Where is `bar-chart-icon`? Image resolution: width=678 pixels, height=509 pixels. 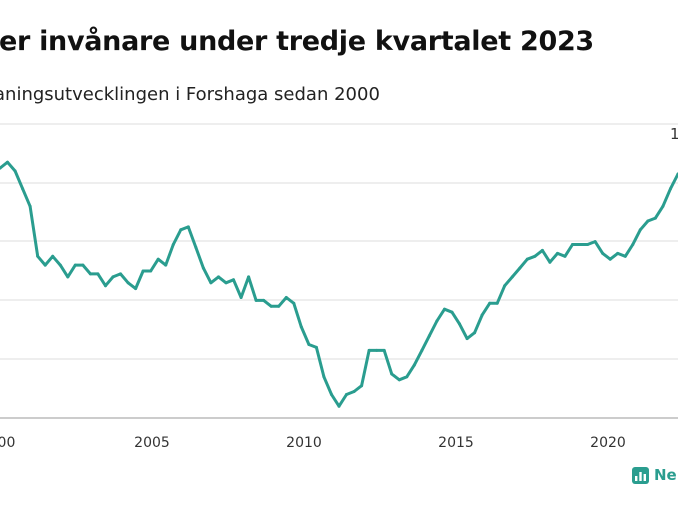 bar-chart-icon is located at coordinates (640, 475).